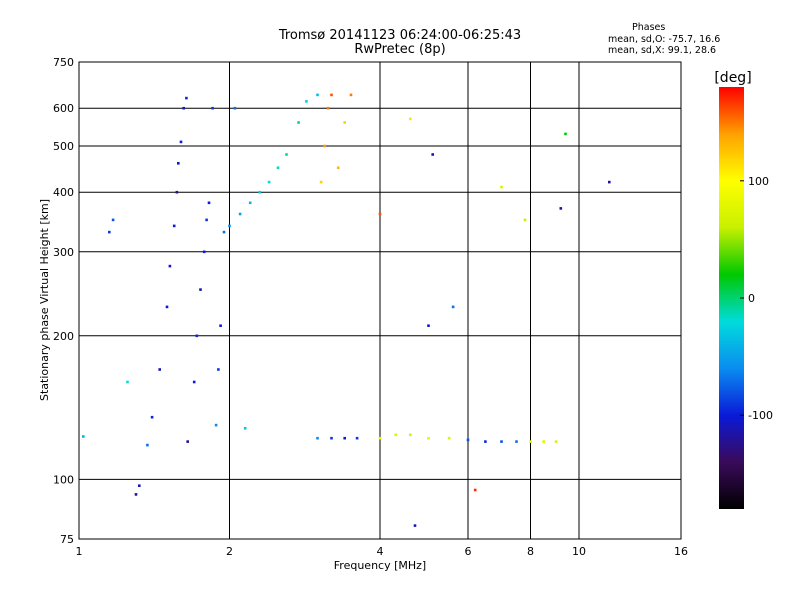 The image size is (800, 600). What do you see at coordinates (664, 39) in the screenshot?
I see `stats-o-mode: mean, sd,O: -75.7, 16.6` at bounding box center [664, 39].